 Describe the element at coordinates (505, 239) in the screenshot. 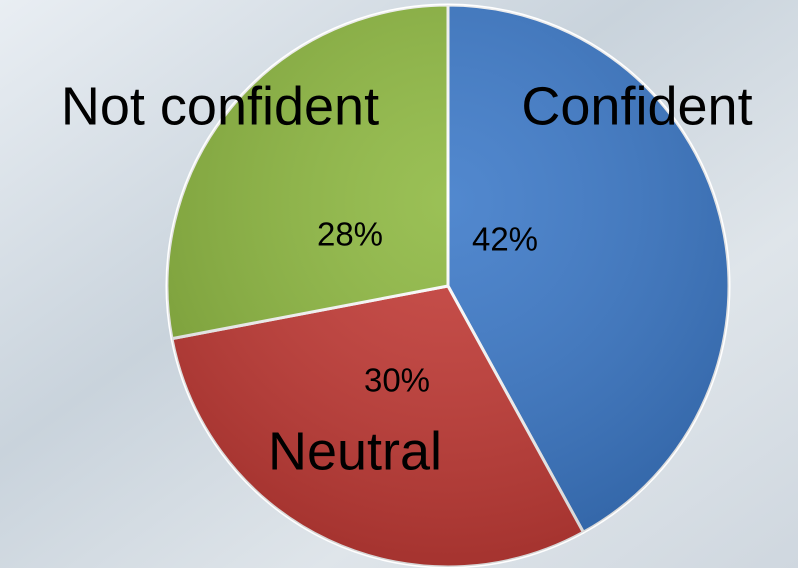

I see `value-label: 42%` at that location.